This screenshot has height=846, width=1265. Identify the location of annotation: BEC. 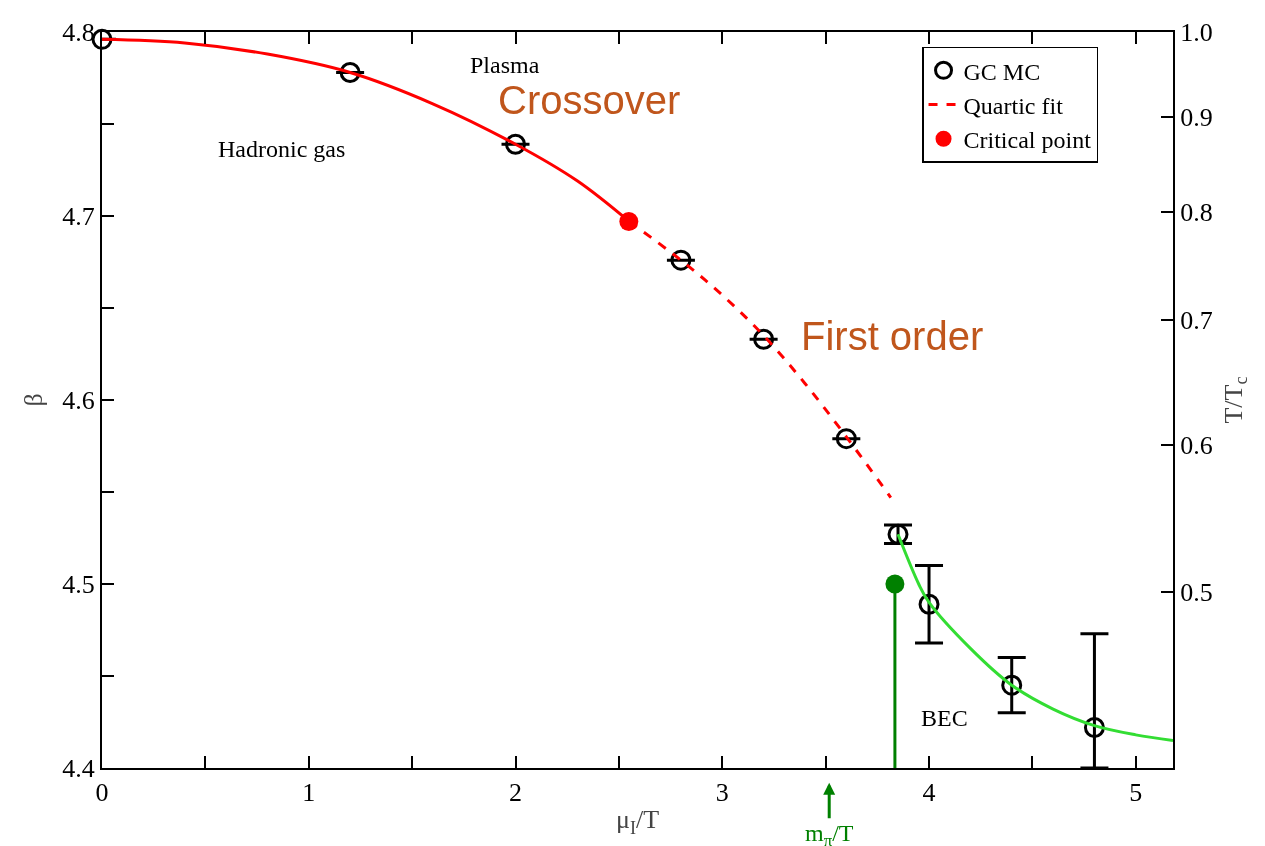
(944, 718).